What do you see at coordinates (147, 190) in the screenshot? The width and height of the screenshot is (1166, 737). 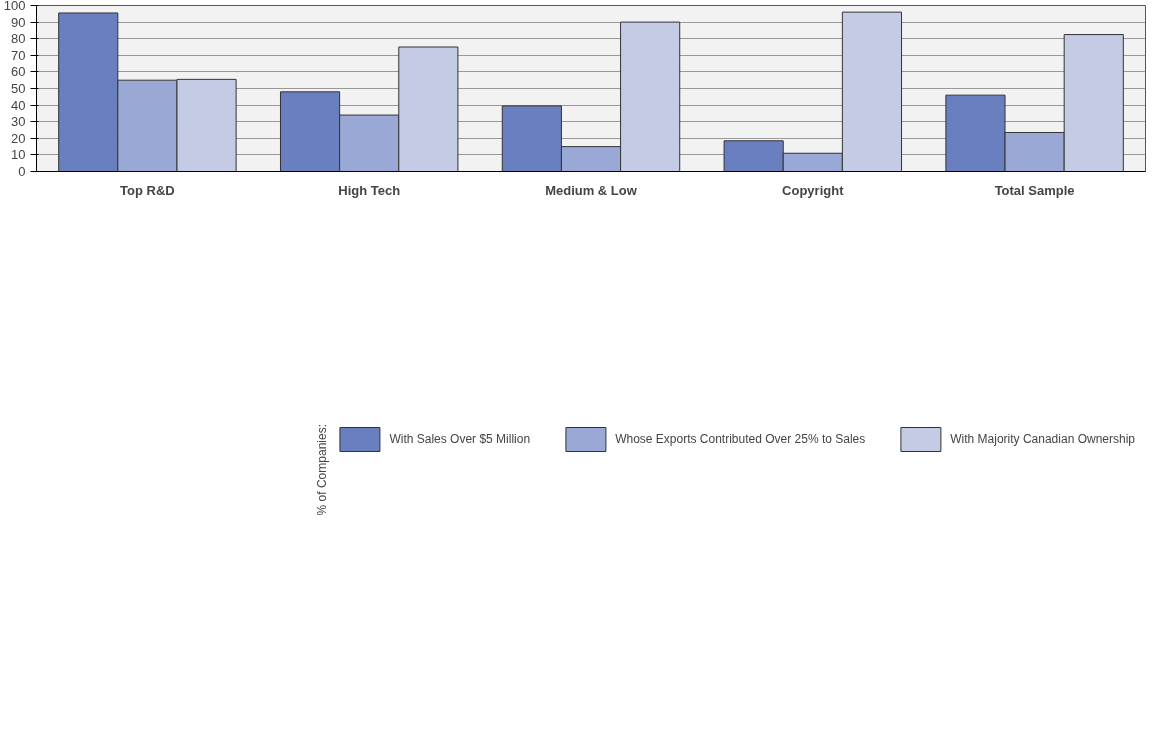 I see `x-tick-label: Top R&D` at bounding box center [147, 190].